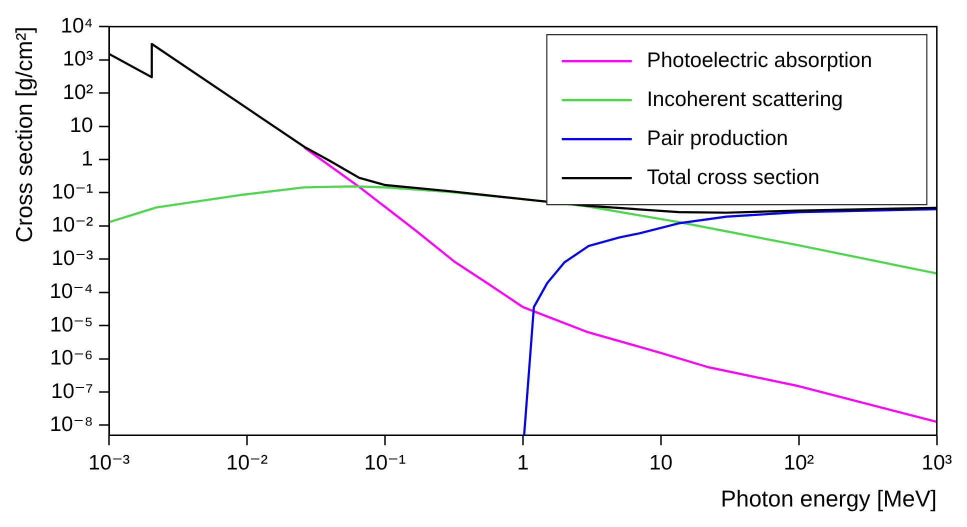 This screenshot has width=967, height=527. Describe the element at coordinates (799, 463) in the screenshot. I see `x-tick-label: 10²` at that location.